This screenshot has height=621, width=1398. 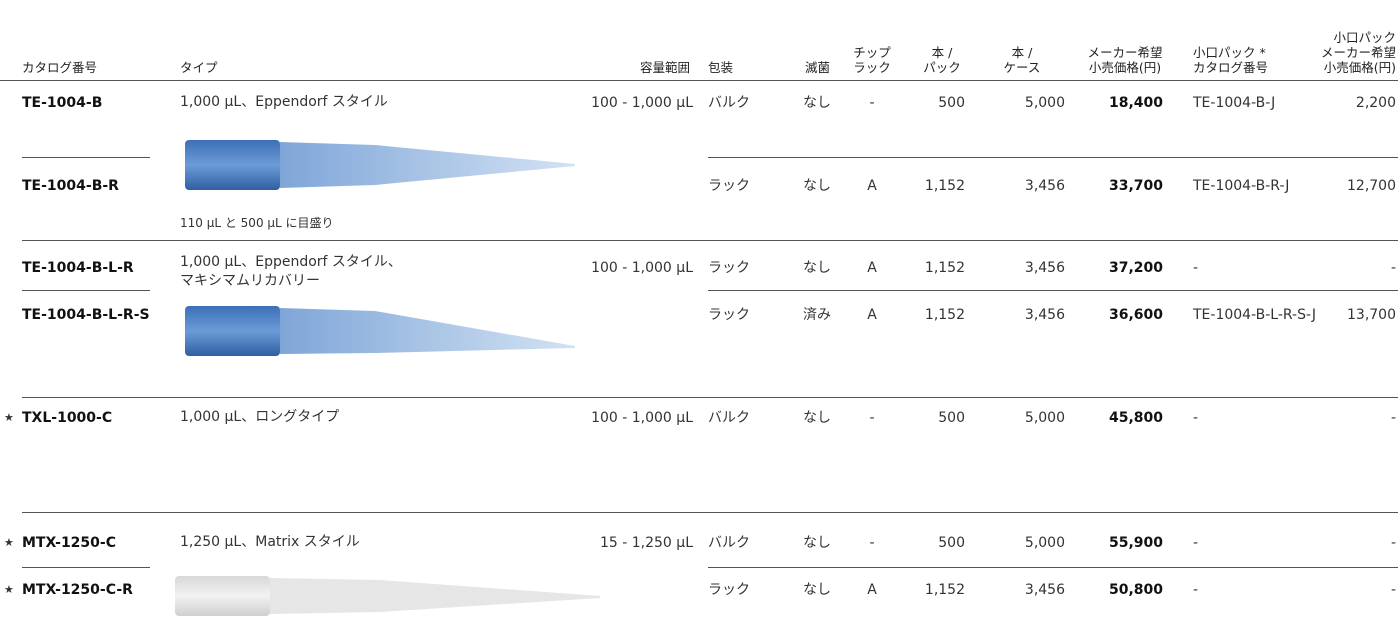 What do you see at coordinates (69, 543) in the screenshot?
I see `catalog: MTX-1250-C` at bounding box center [69, 543].